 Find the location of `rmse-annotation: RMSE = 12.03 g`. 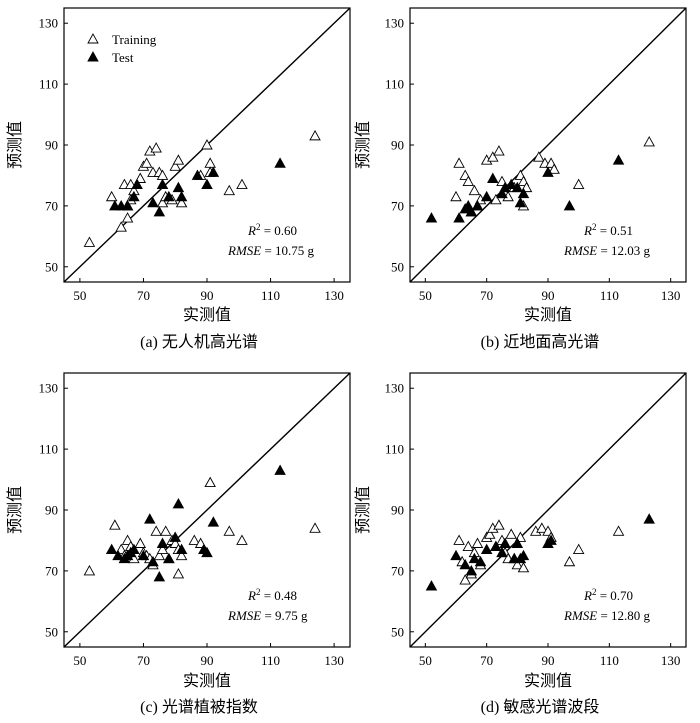

rmse-annotation: RMSE = 12.03 g is located at coordinates (607, 250).